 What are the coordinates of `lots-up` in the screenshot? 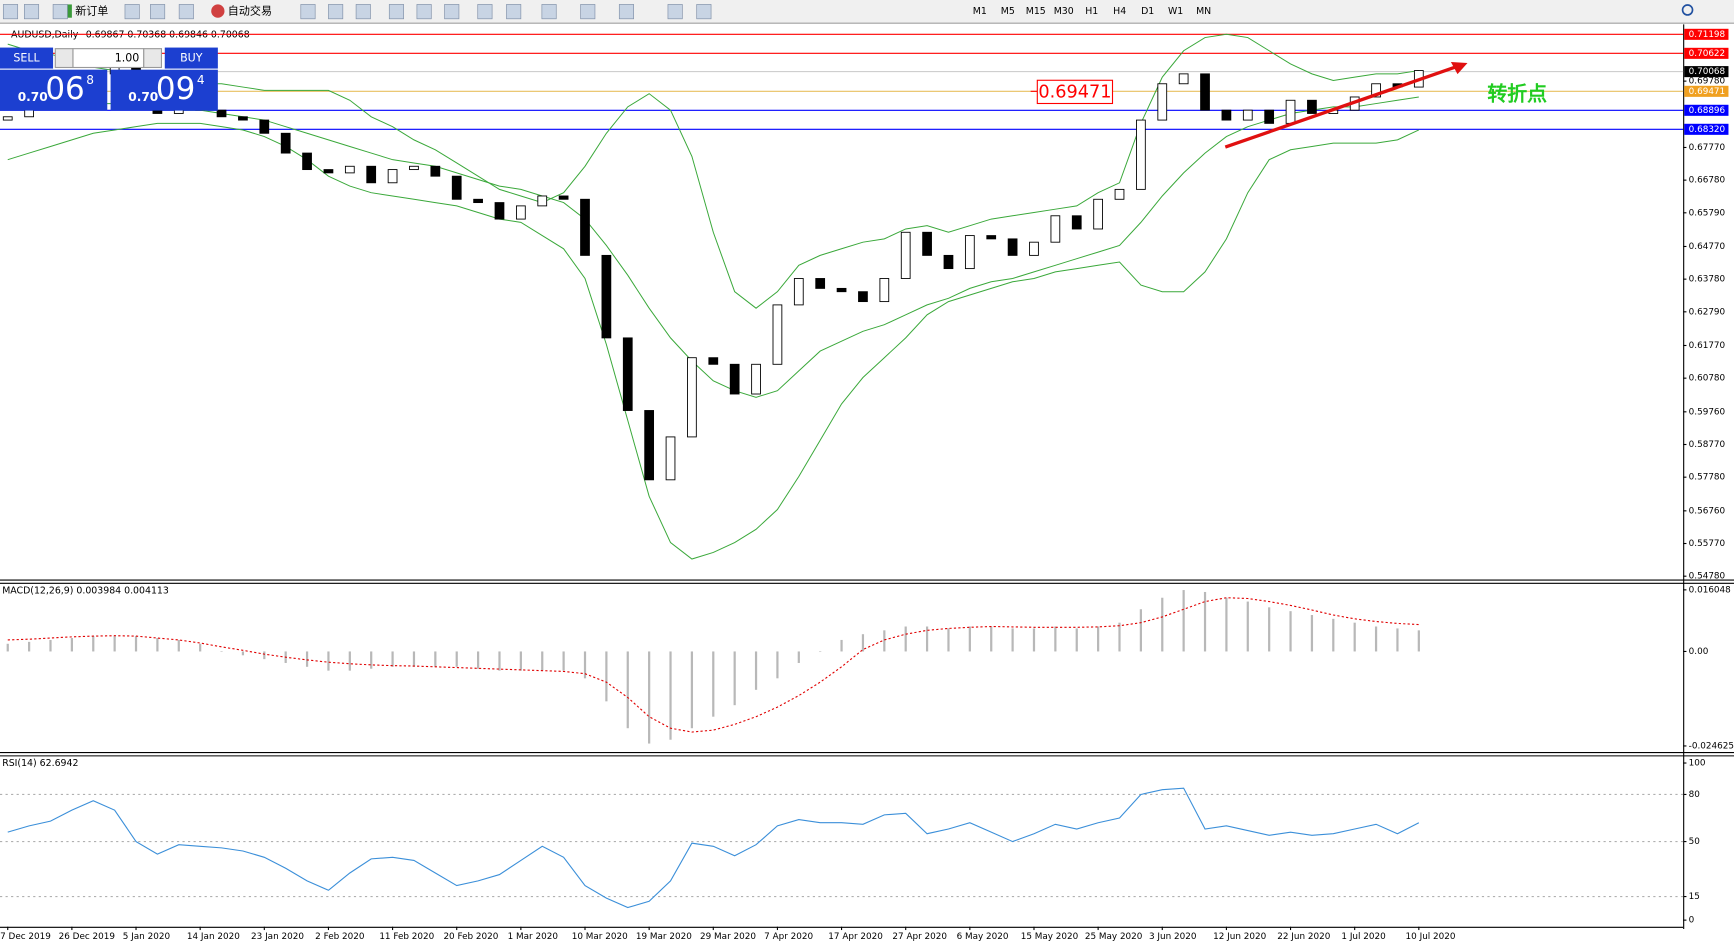 It's located at (153, 58).